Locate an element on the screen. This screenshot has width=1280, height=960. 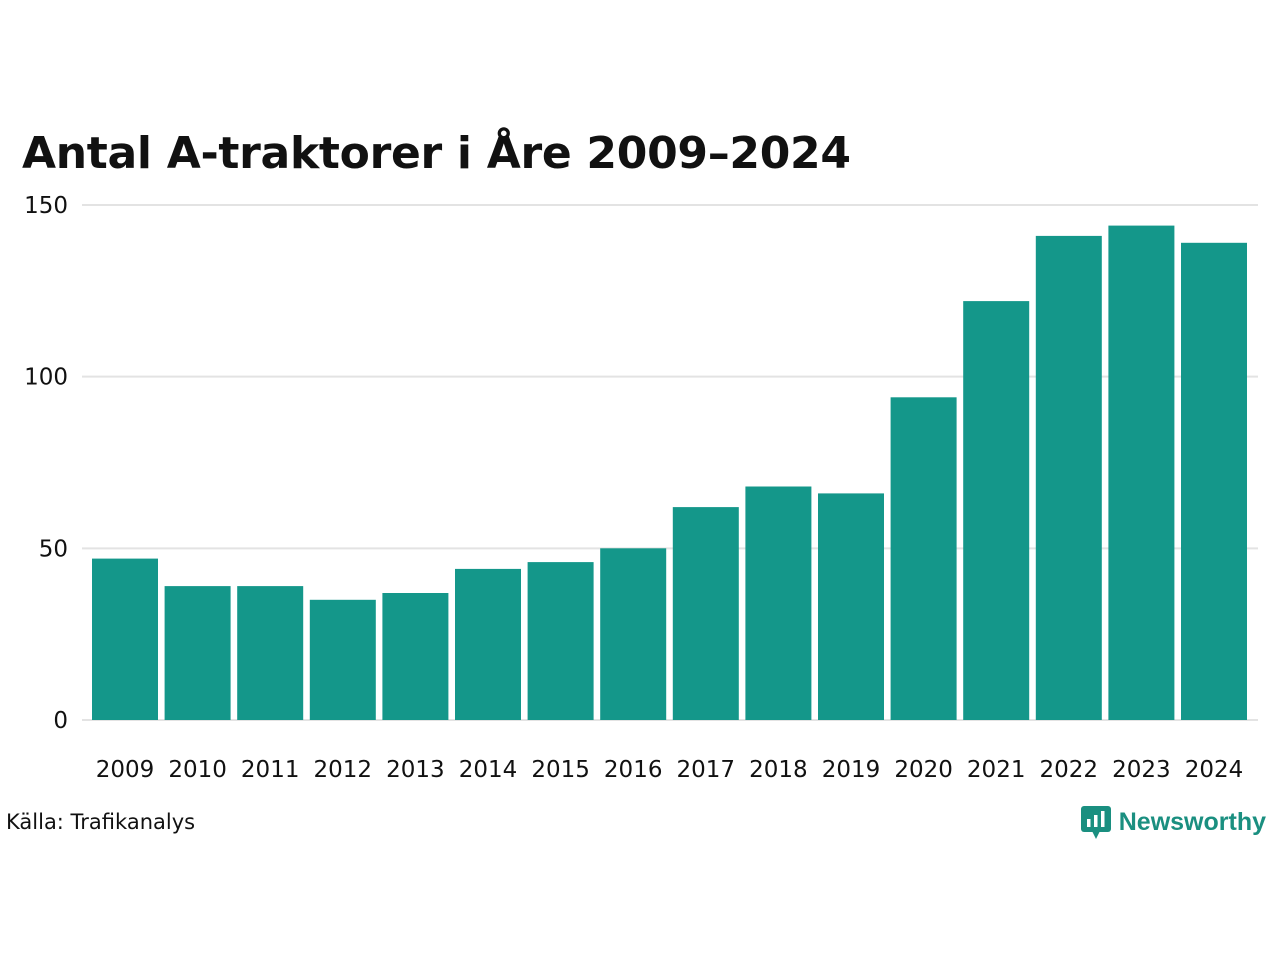
x-tick-label: 2017 is located at coordinates (706, 770).